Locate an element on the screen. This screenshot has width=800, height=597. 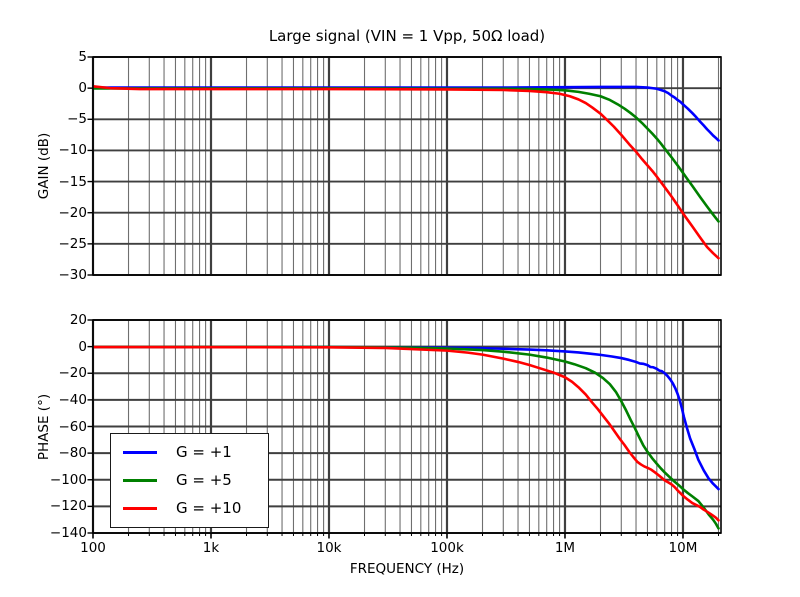
legend-item: G = +1 is located at coordinates (189, 452).